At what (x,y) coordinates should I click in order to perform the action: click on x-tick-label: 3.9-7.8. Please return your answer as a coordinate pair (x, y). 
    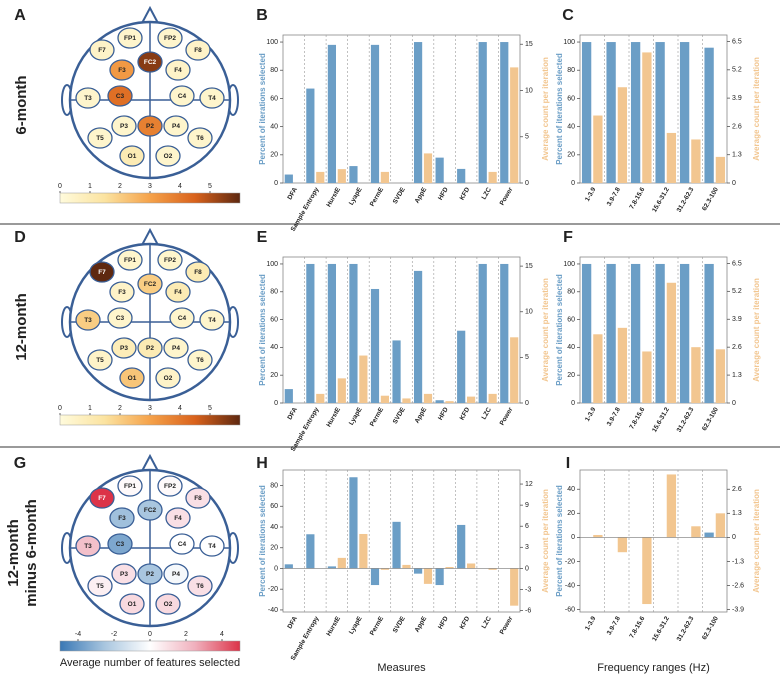
    Looking at the image, I should click on (614, 625).